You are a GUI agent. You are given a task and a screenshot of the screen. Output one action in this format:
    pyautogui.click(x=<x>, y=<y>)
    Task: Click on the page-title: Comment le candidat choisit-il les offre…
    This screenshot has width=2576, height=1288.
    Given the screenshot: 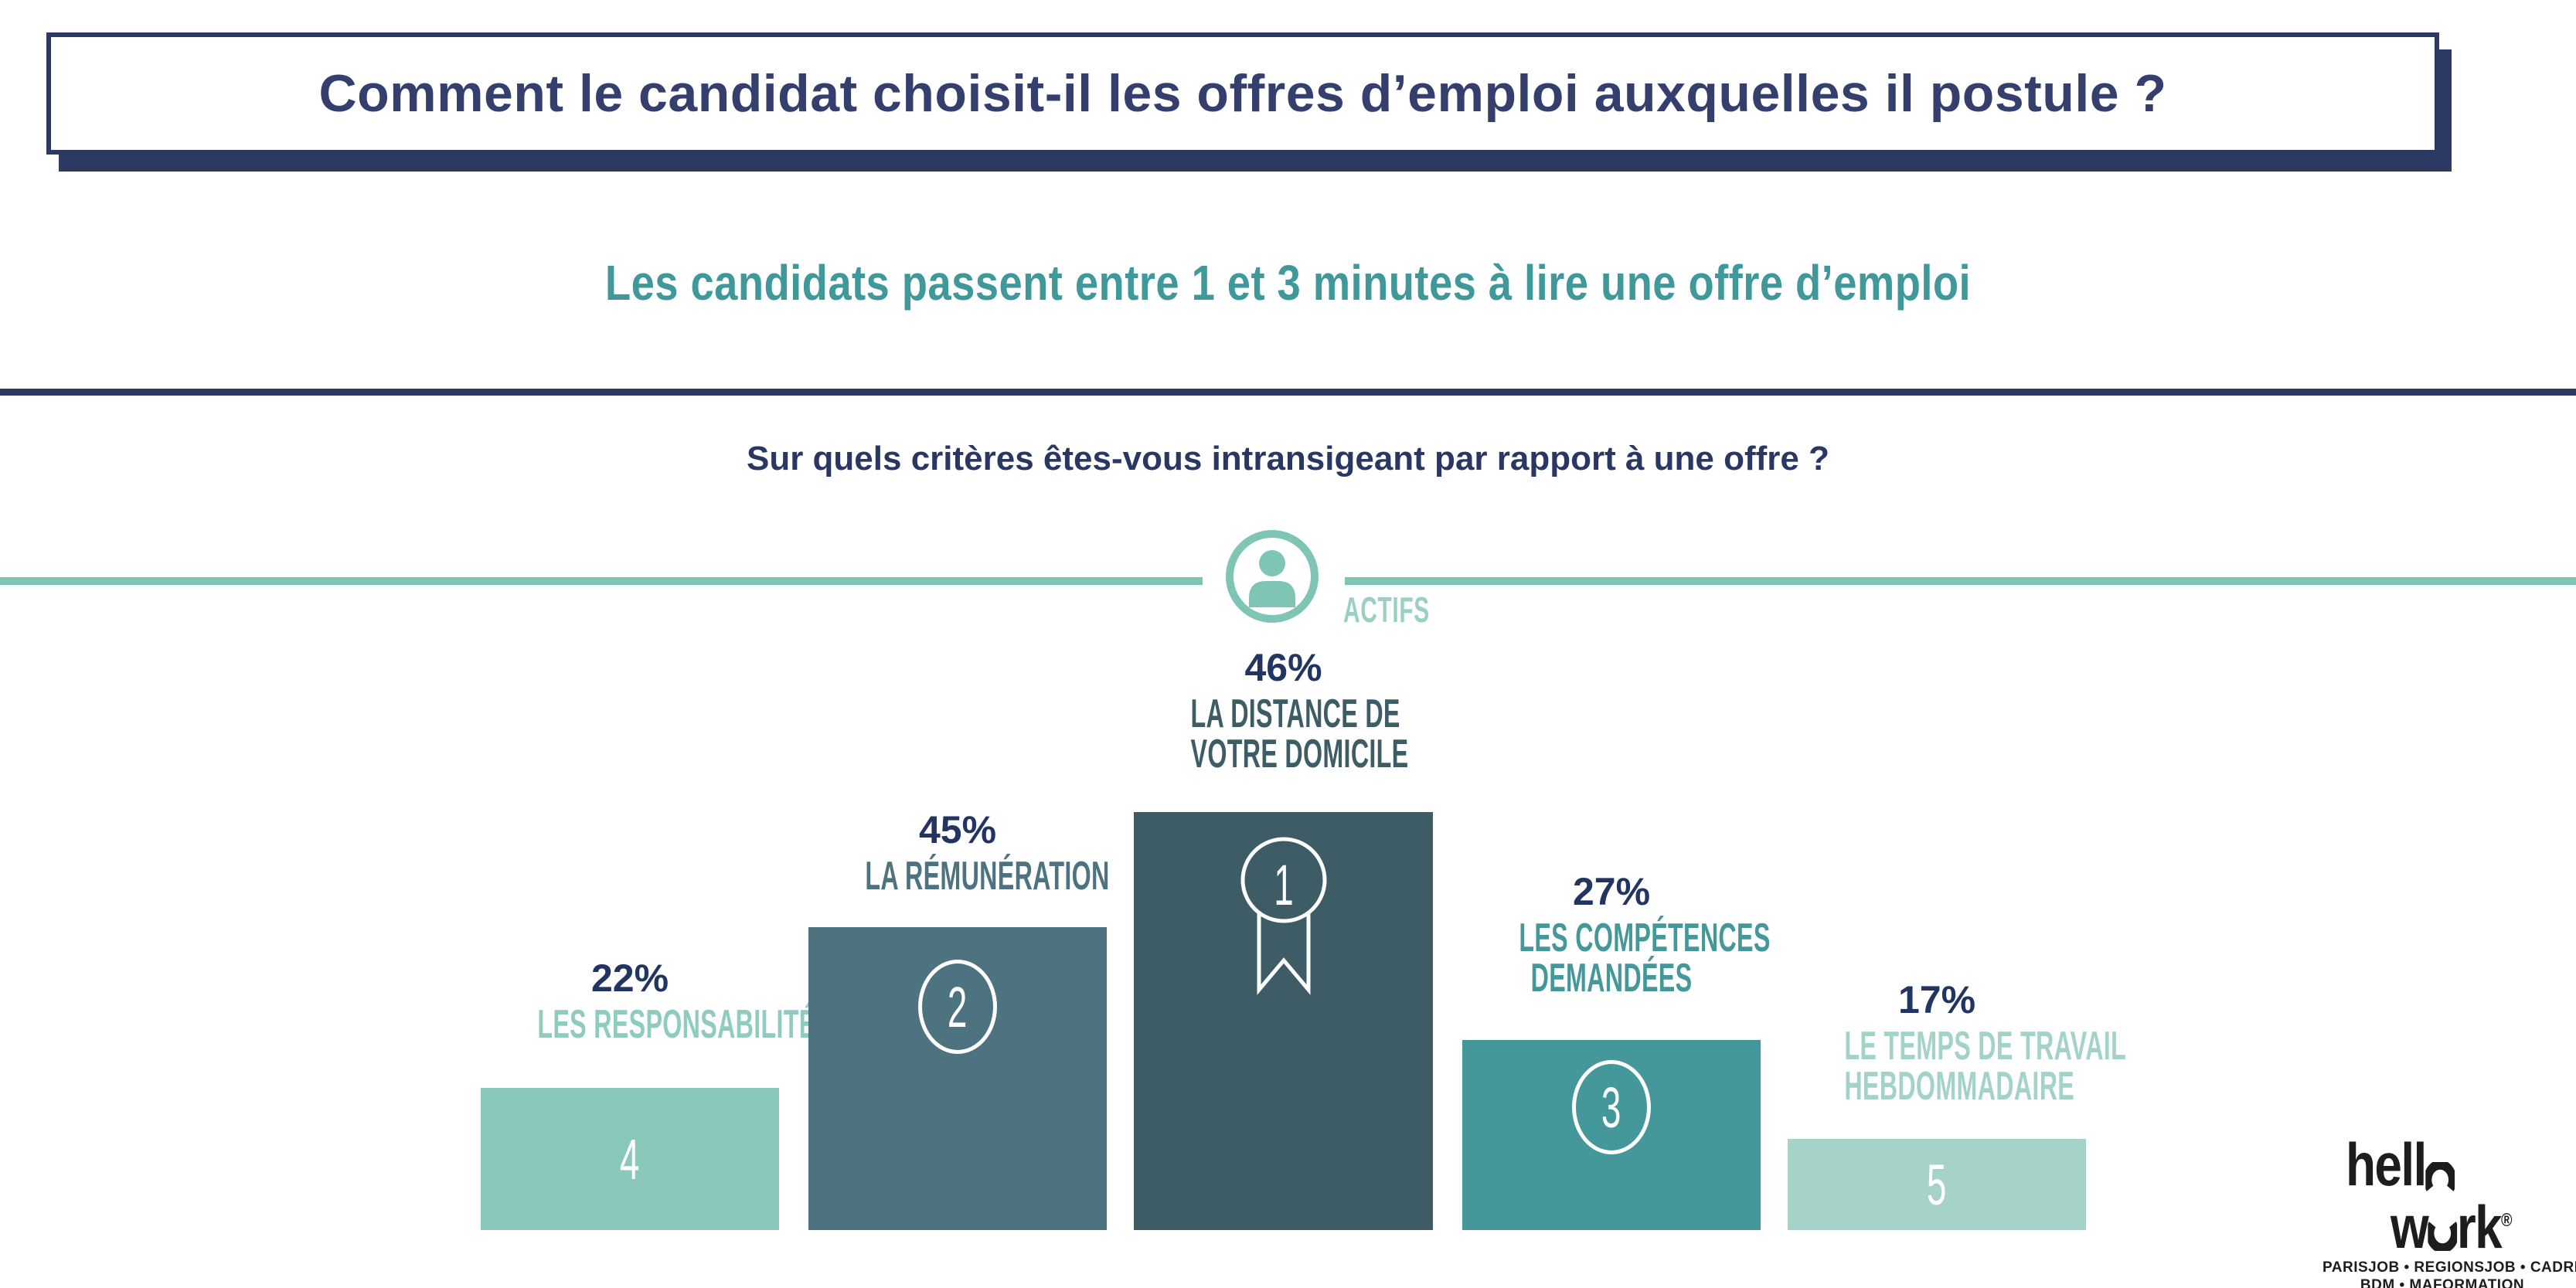 What is the action you would take?
    pyautogui.click(x=1242, y=93)
    